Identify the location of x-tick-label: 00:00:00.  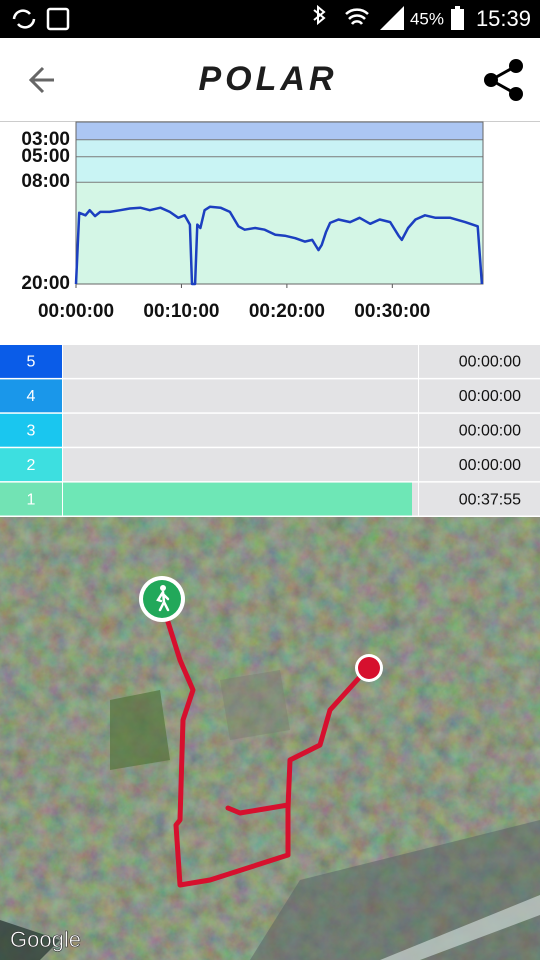
(76, 311).